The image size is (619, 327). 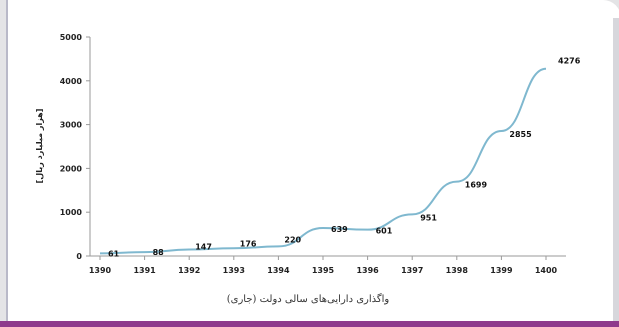 I want to click on x-tick-label: 1400, so click(x=546, y=270).